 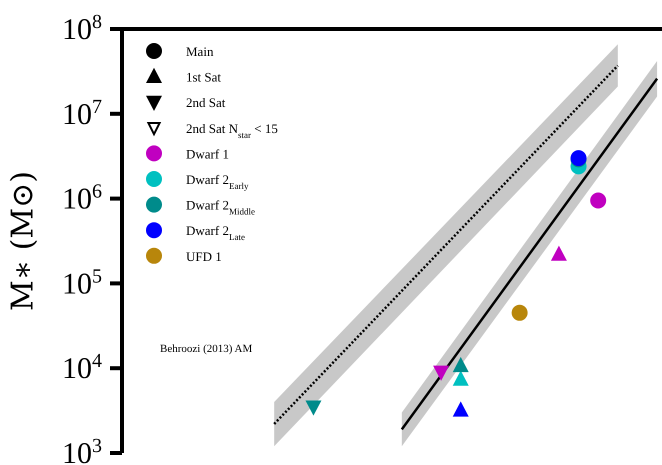 What do you see at coordinates (82, 198) in the screenshot?
I see `y-tick-label: 10$^{6}$` at bounding box center [82, 198].